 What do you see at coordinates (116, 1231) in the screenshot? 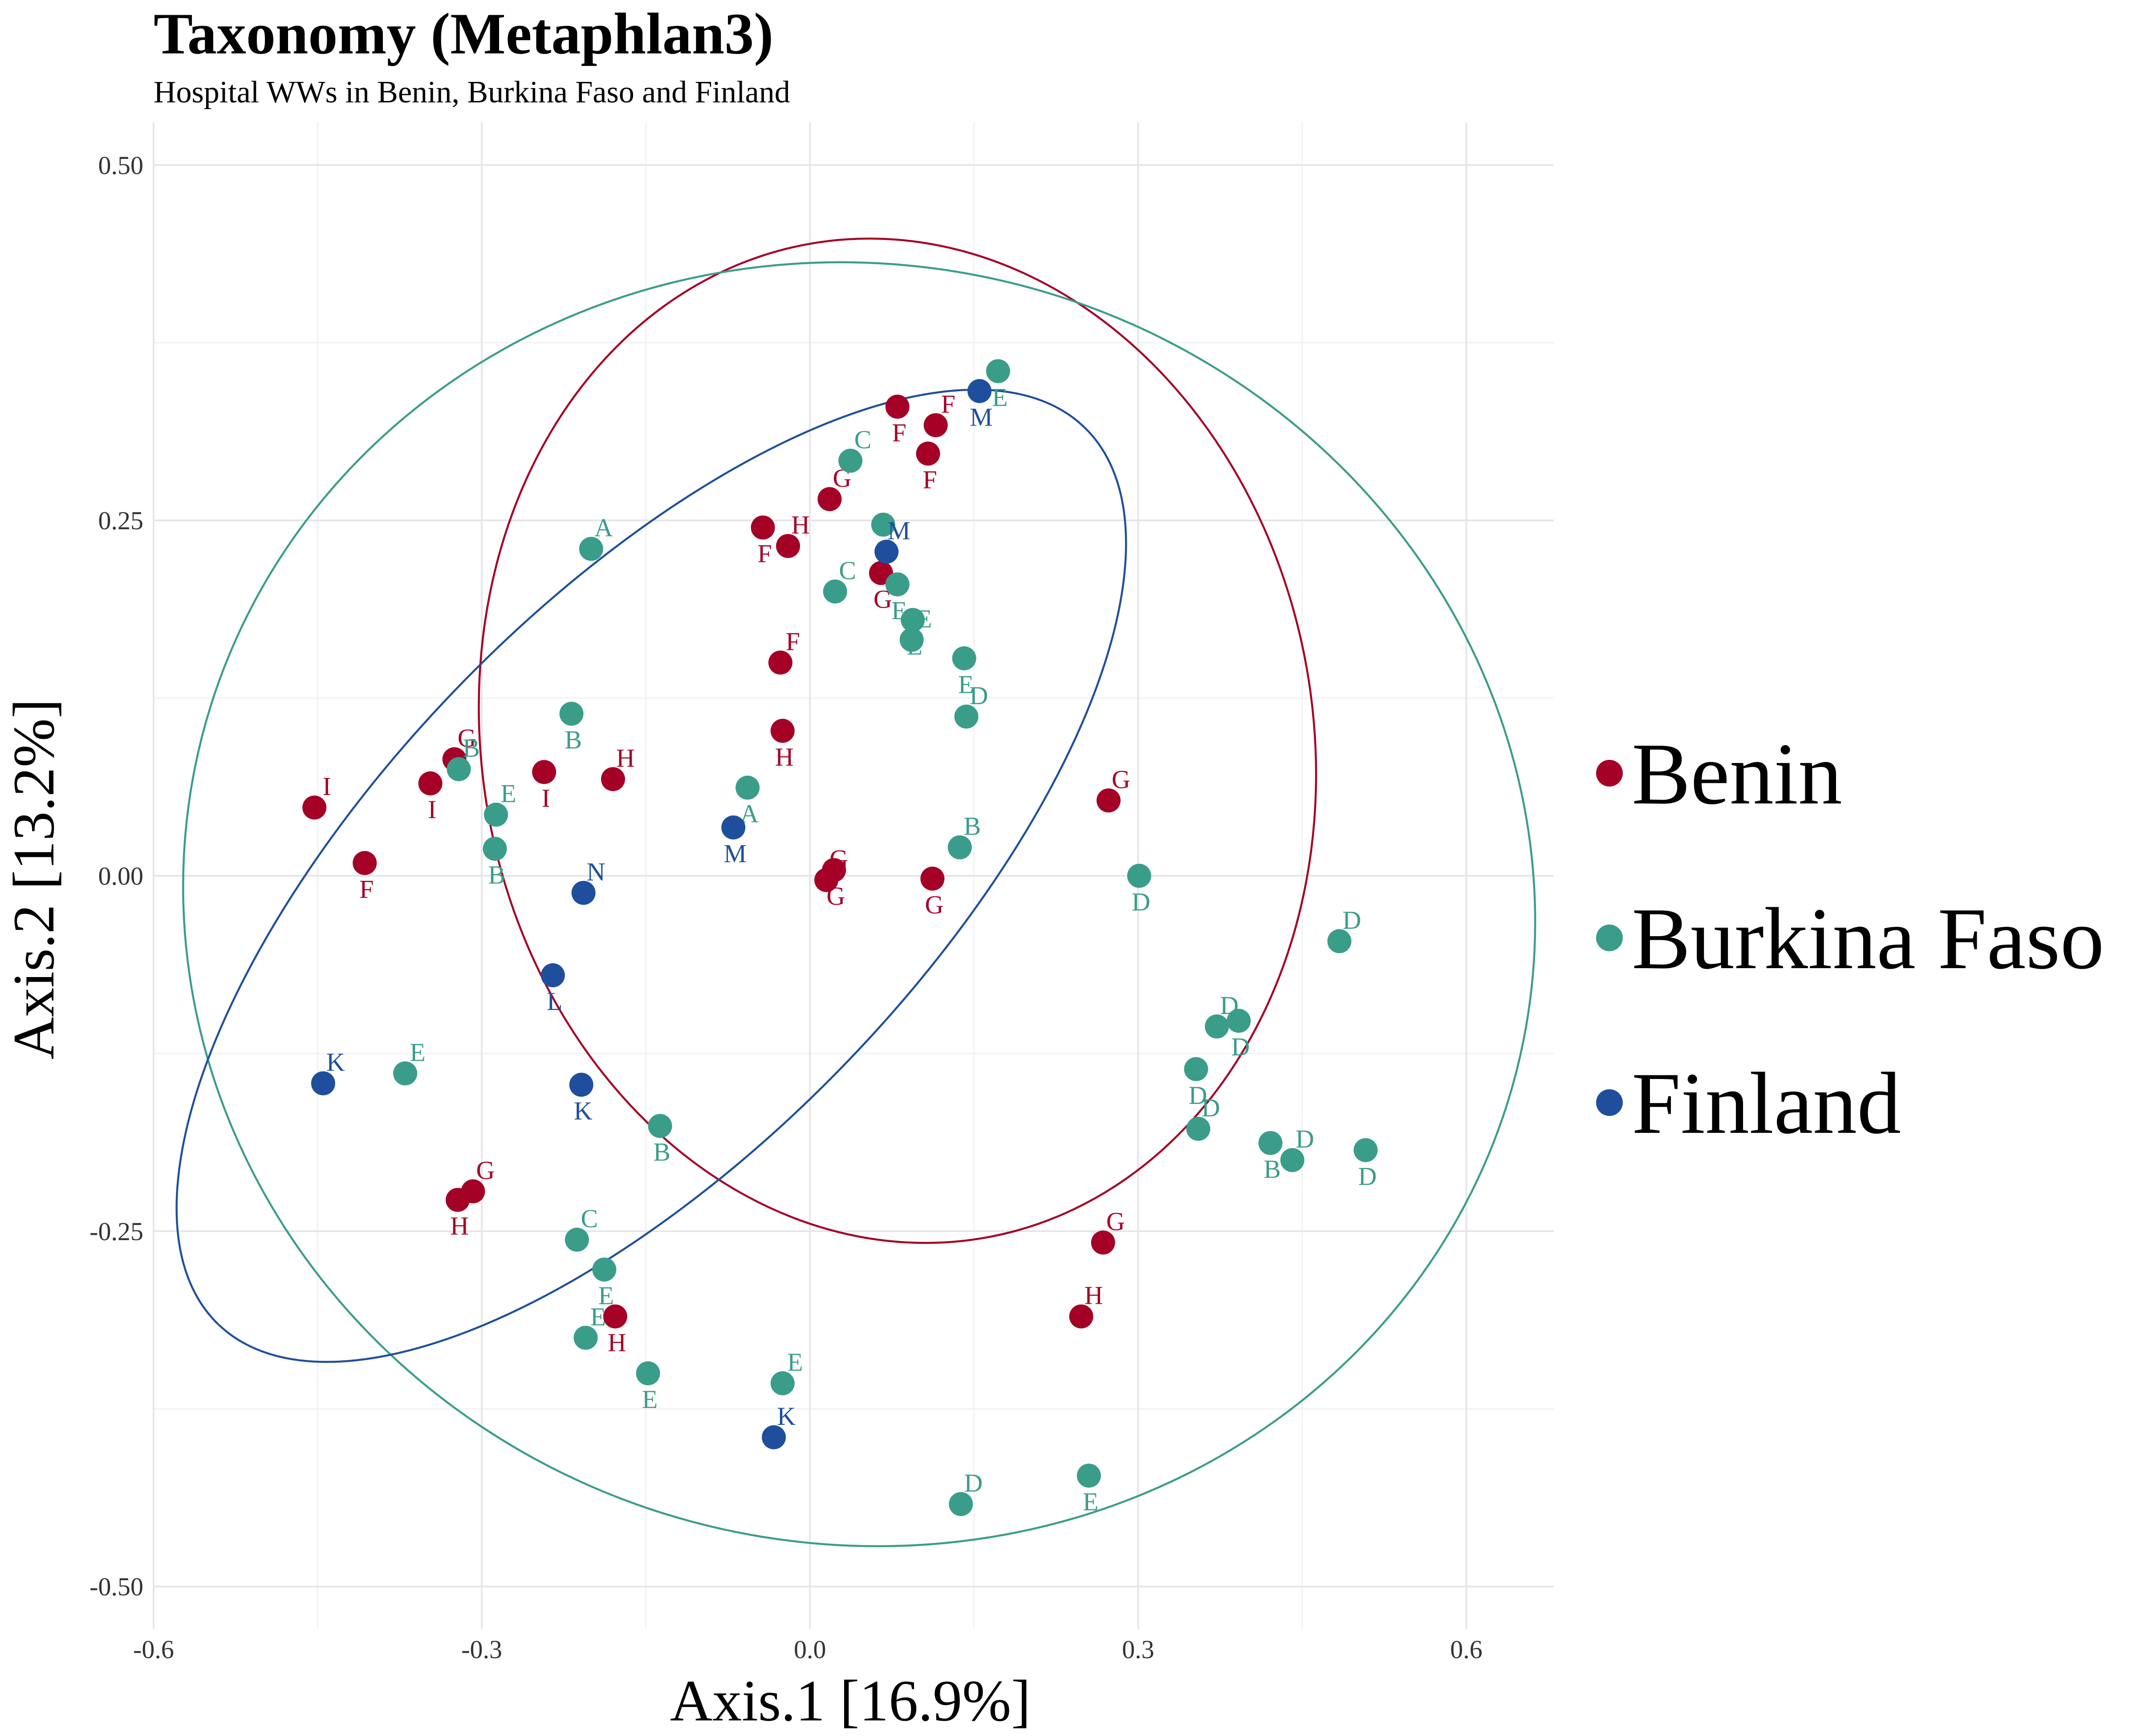
I see `y-tick-label: -0.25` at bounding box center [116, 1231].